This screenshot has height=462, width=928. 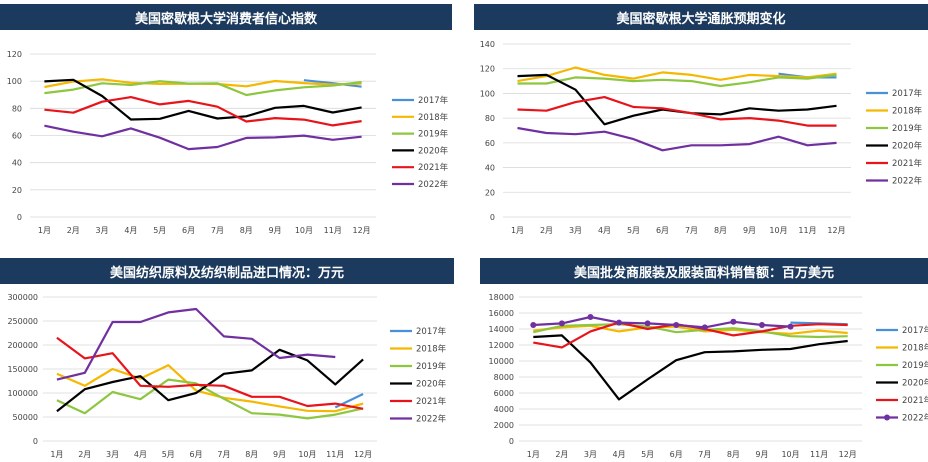 I want to click on y-tick-label: 300000, so click(x=22, y=297).